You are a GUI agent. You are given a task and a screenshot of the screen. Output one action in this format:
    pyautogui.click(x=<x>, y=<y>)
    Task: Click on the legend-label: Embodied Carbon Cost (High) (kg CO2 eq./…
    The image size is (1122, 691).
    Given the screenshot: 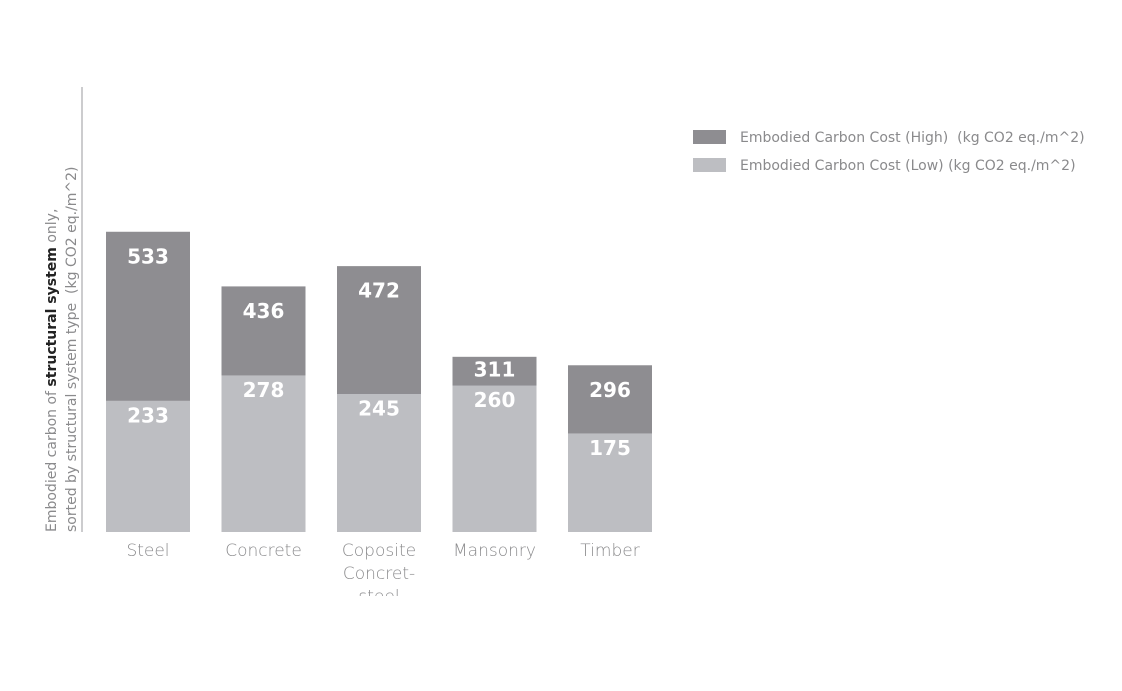 What is the action you would take?
    pyautogui.click(x=912, y=138)
    